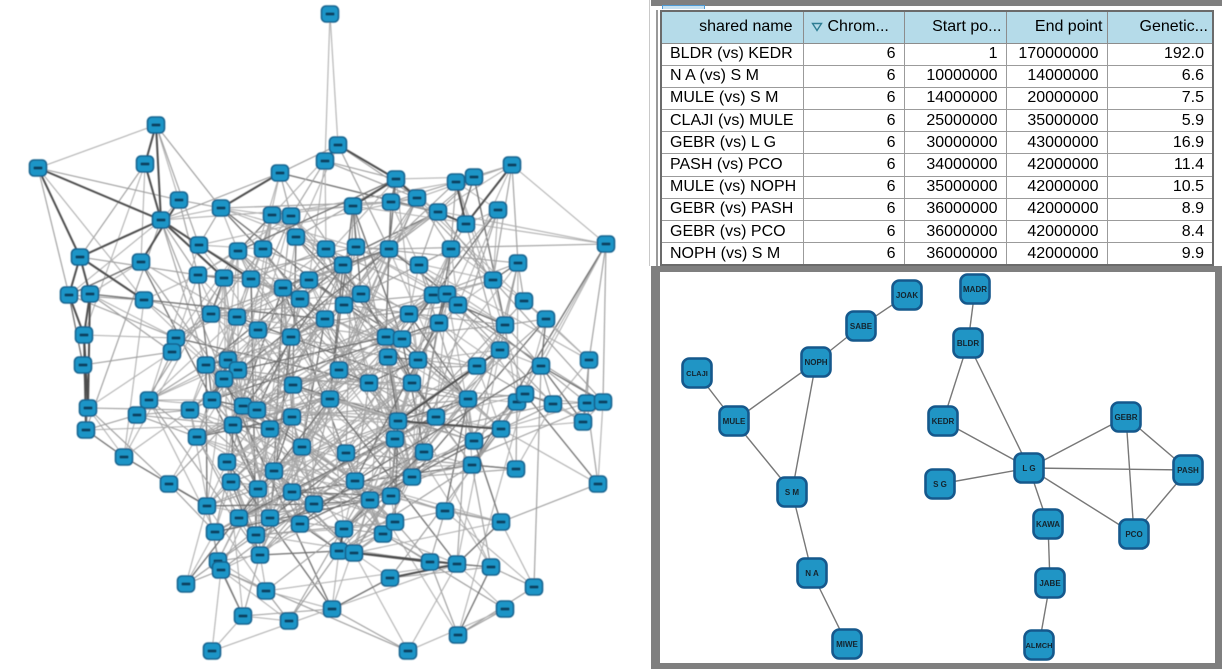 Image resolution: width=1222 pixels, height=669 pixels. Describe the element at coordinates (1133, 534) in the screenshot. I see `svg-text: PCO` at that location.